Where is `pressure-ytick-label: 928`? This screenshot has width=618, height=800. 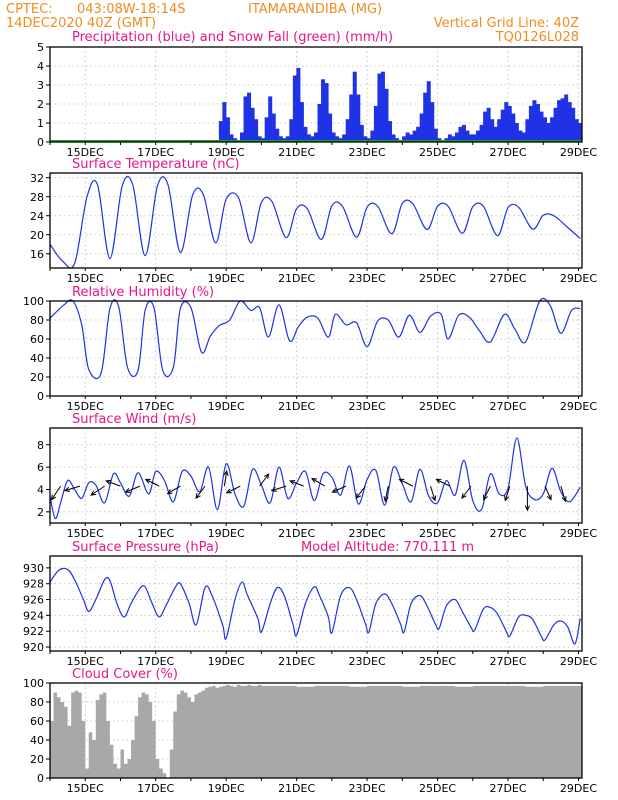 pressure-ytick-label: 928 is located at coordinates (33, 584).